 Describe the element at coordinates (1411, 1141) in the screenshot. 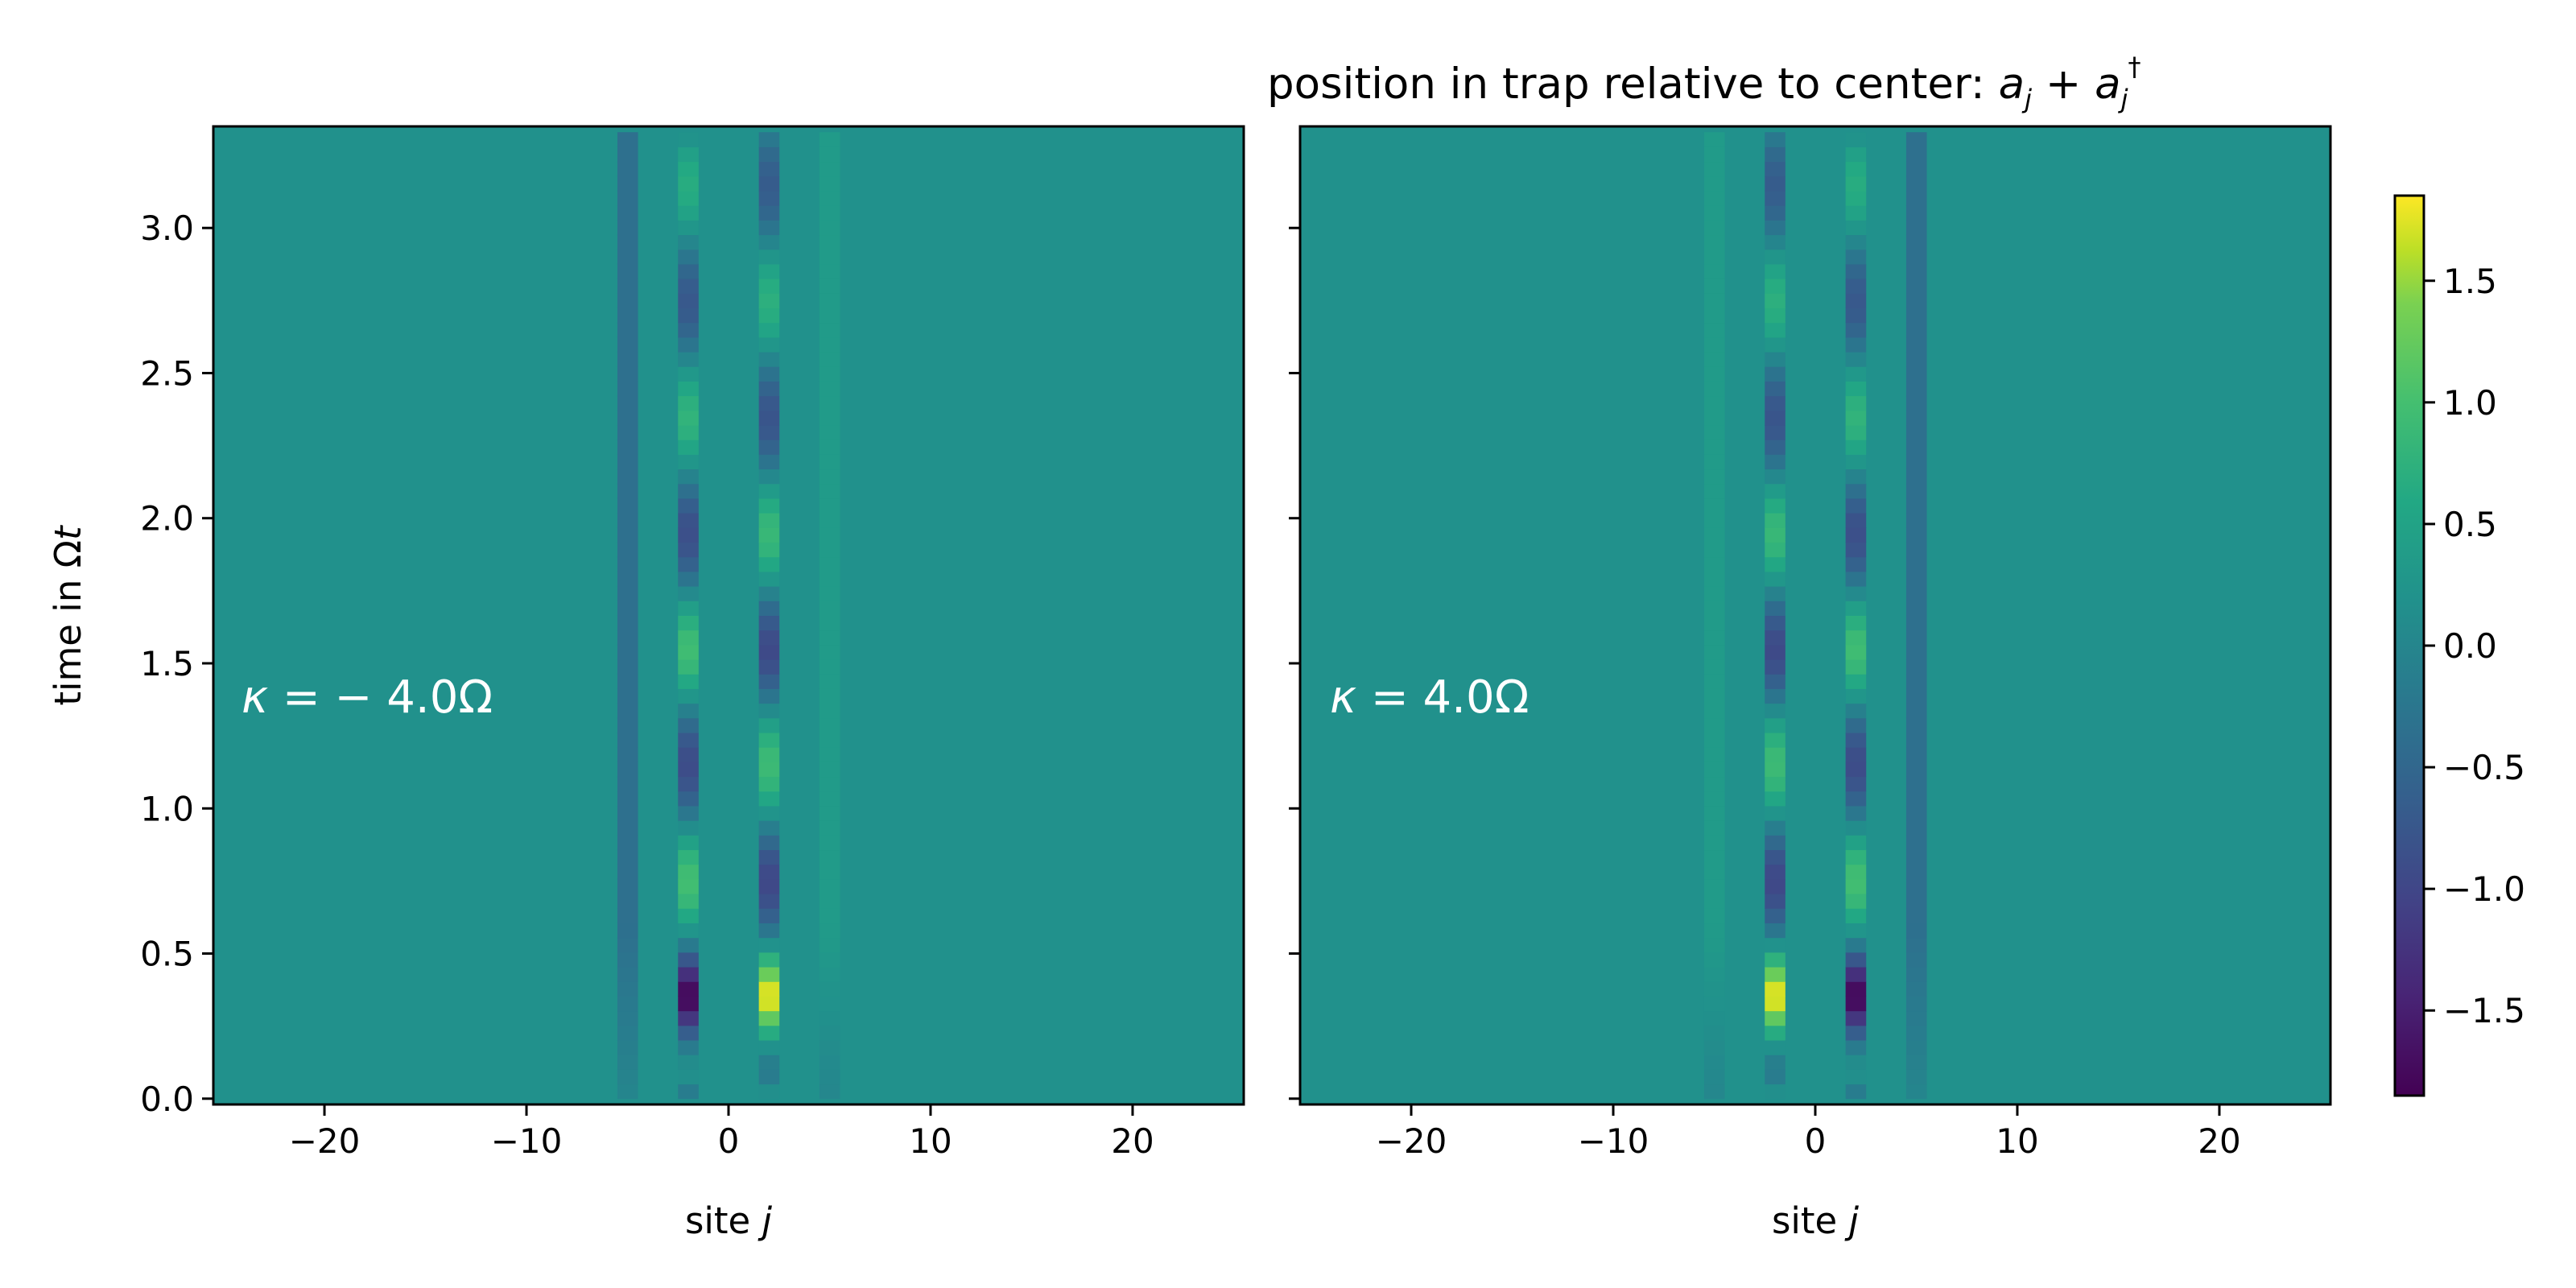

I see `x-tick-label: −20` at that location.